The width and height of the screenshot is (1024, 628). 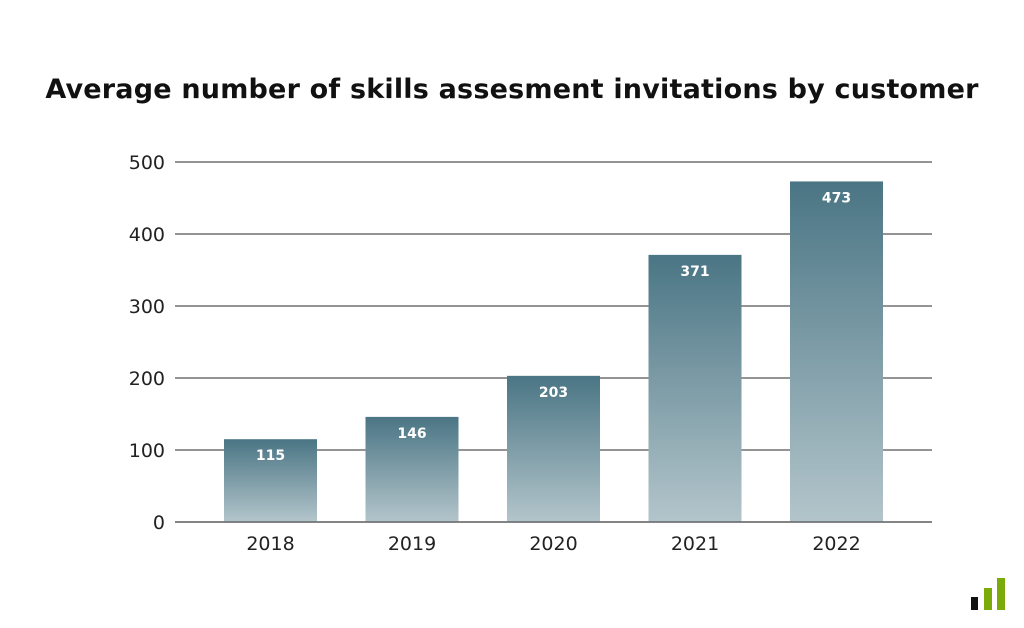 What do you see at coordinates (836, 544) in the screenshot?
I see `x-tick-label: 2022` at bounding box center [836, 544].